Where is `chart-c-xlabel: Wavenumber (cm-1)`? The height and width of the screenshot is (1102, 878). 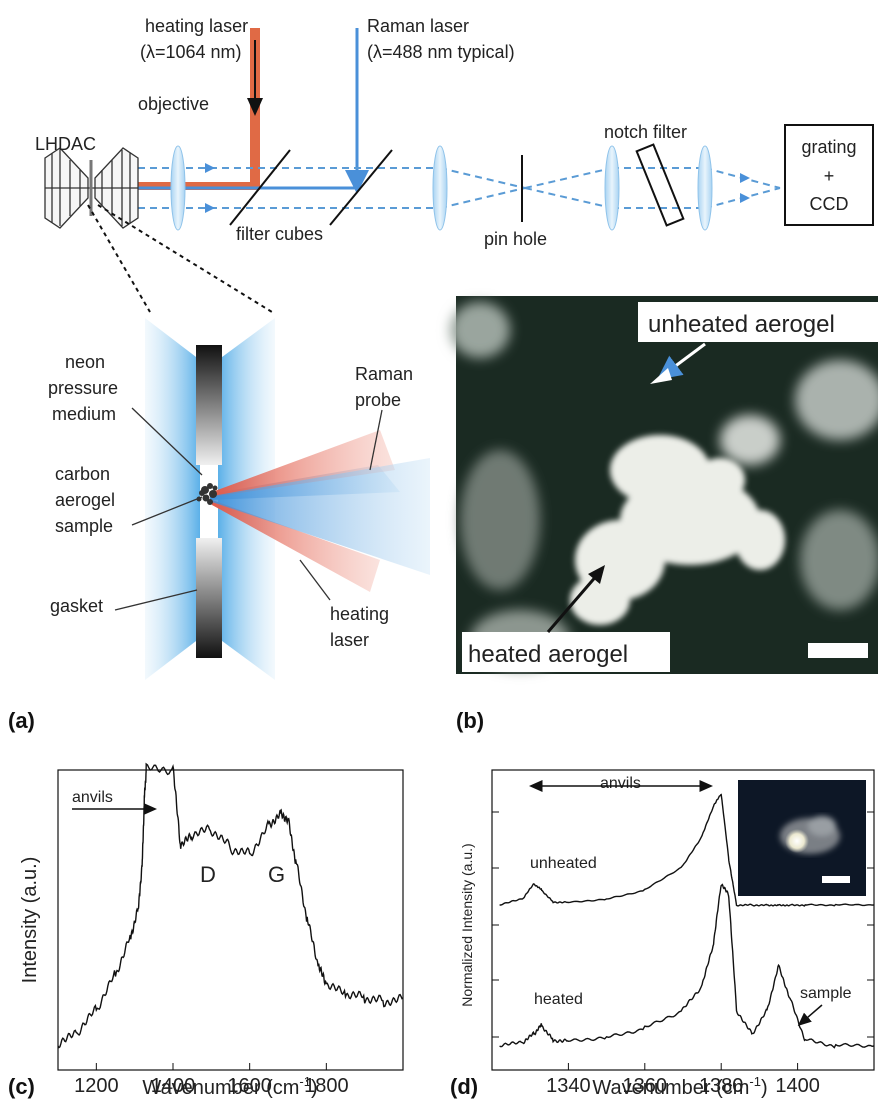
chart-c-xlabel: Wavenumber (cm-1) is located at coordinates (229, 1086).